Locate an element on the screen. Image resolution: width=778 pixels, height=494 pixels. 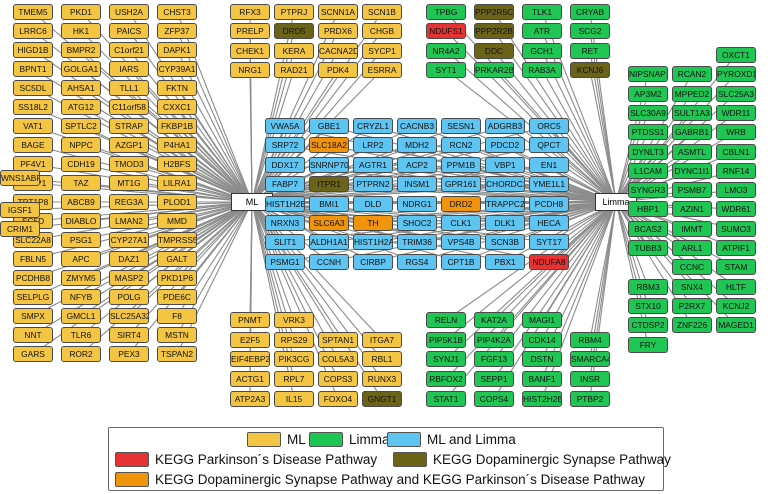
gene-node: FABP7 is located at coordinates (285, 184).